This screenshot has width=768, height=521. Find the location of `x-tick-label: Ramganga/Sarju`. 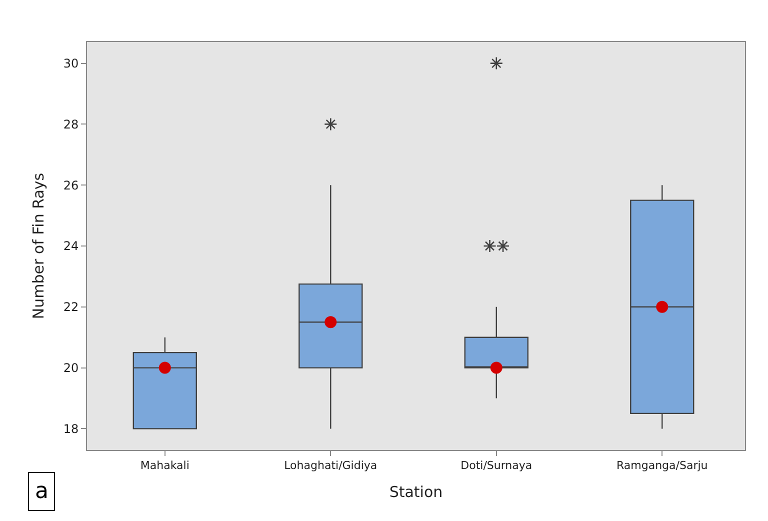

x-tick-label: Ramganga/Sarju is located at coordinates (662, 465).